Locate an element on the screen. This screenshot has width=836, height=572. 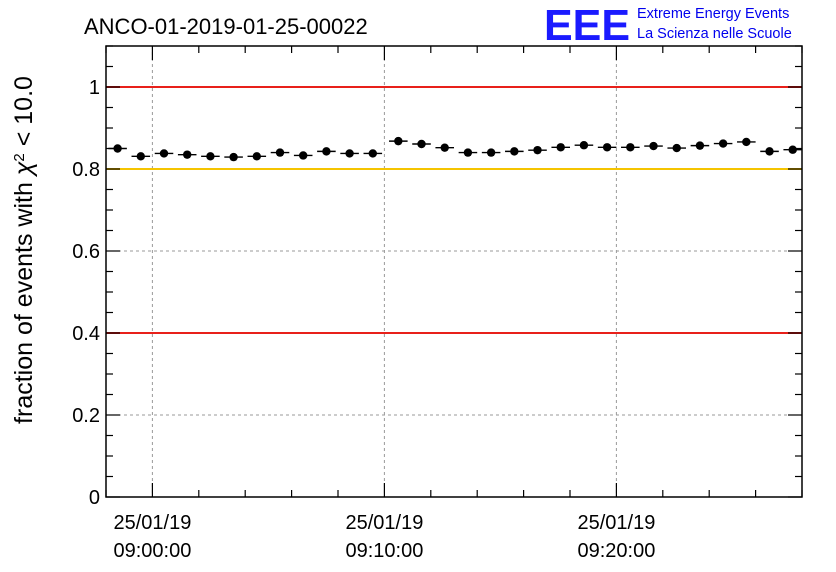
x-tick-label-time-1: 09:10:00 is located at coordinates (384, 551).